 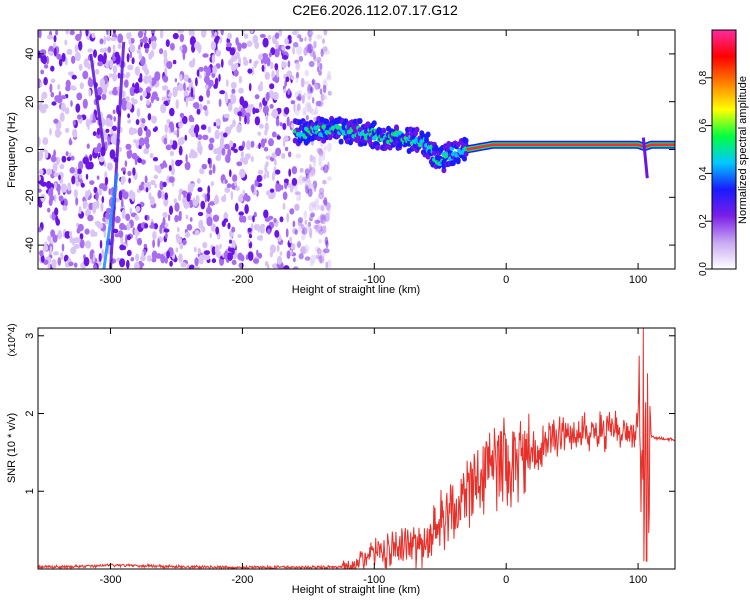 I want to click on noise-streak, so click(x=110, y=221).